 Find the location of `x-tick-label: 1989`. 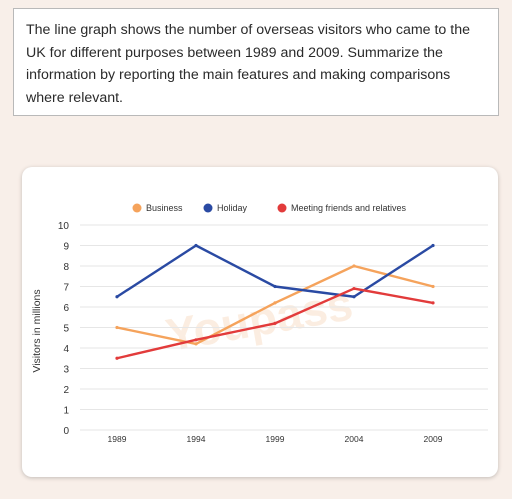

x-tick-label: 1989 is located at coordinates (117, 439).